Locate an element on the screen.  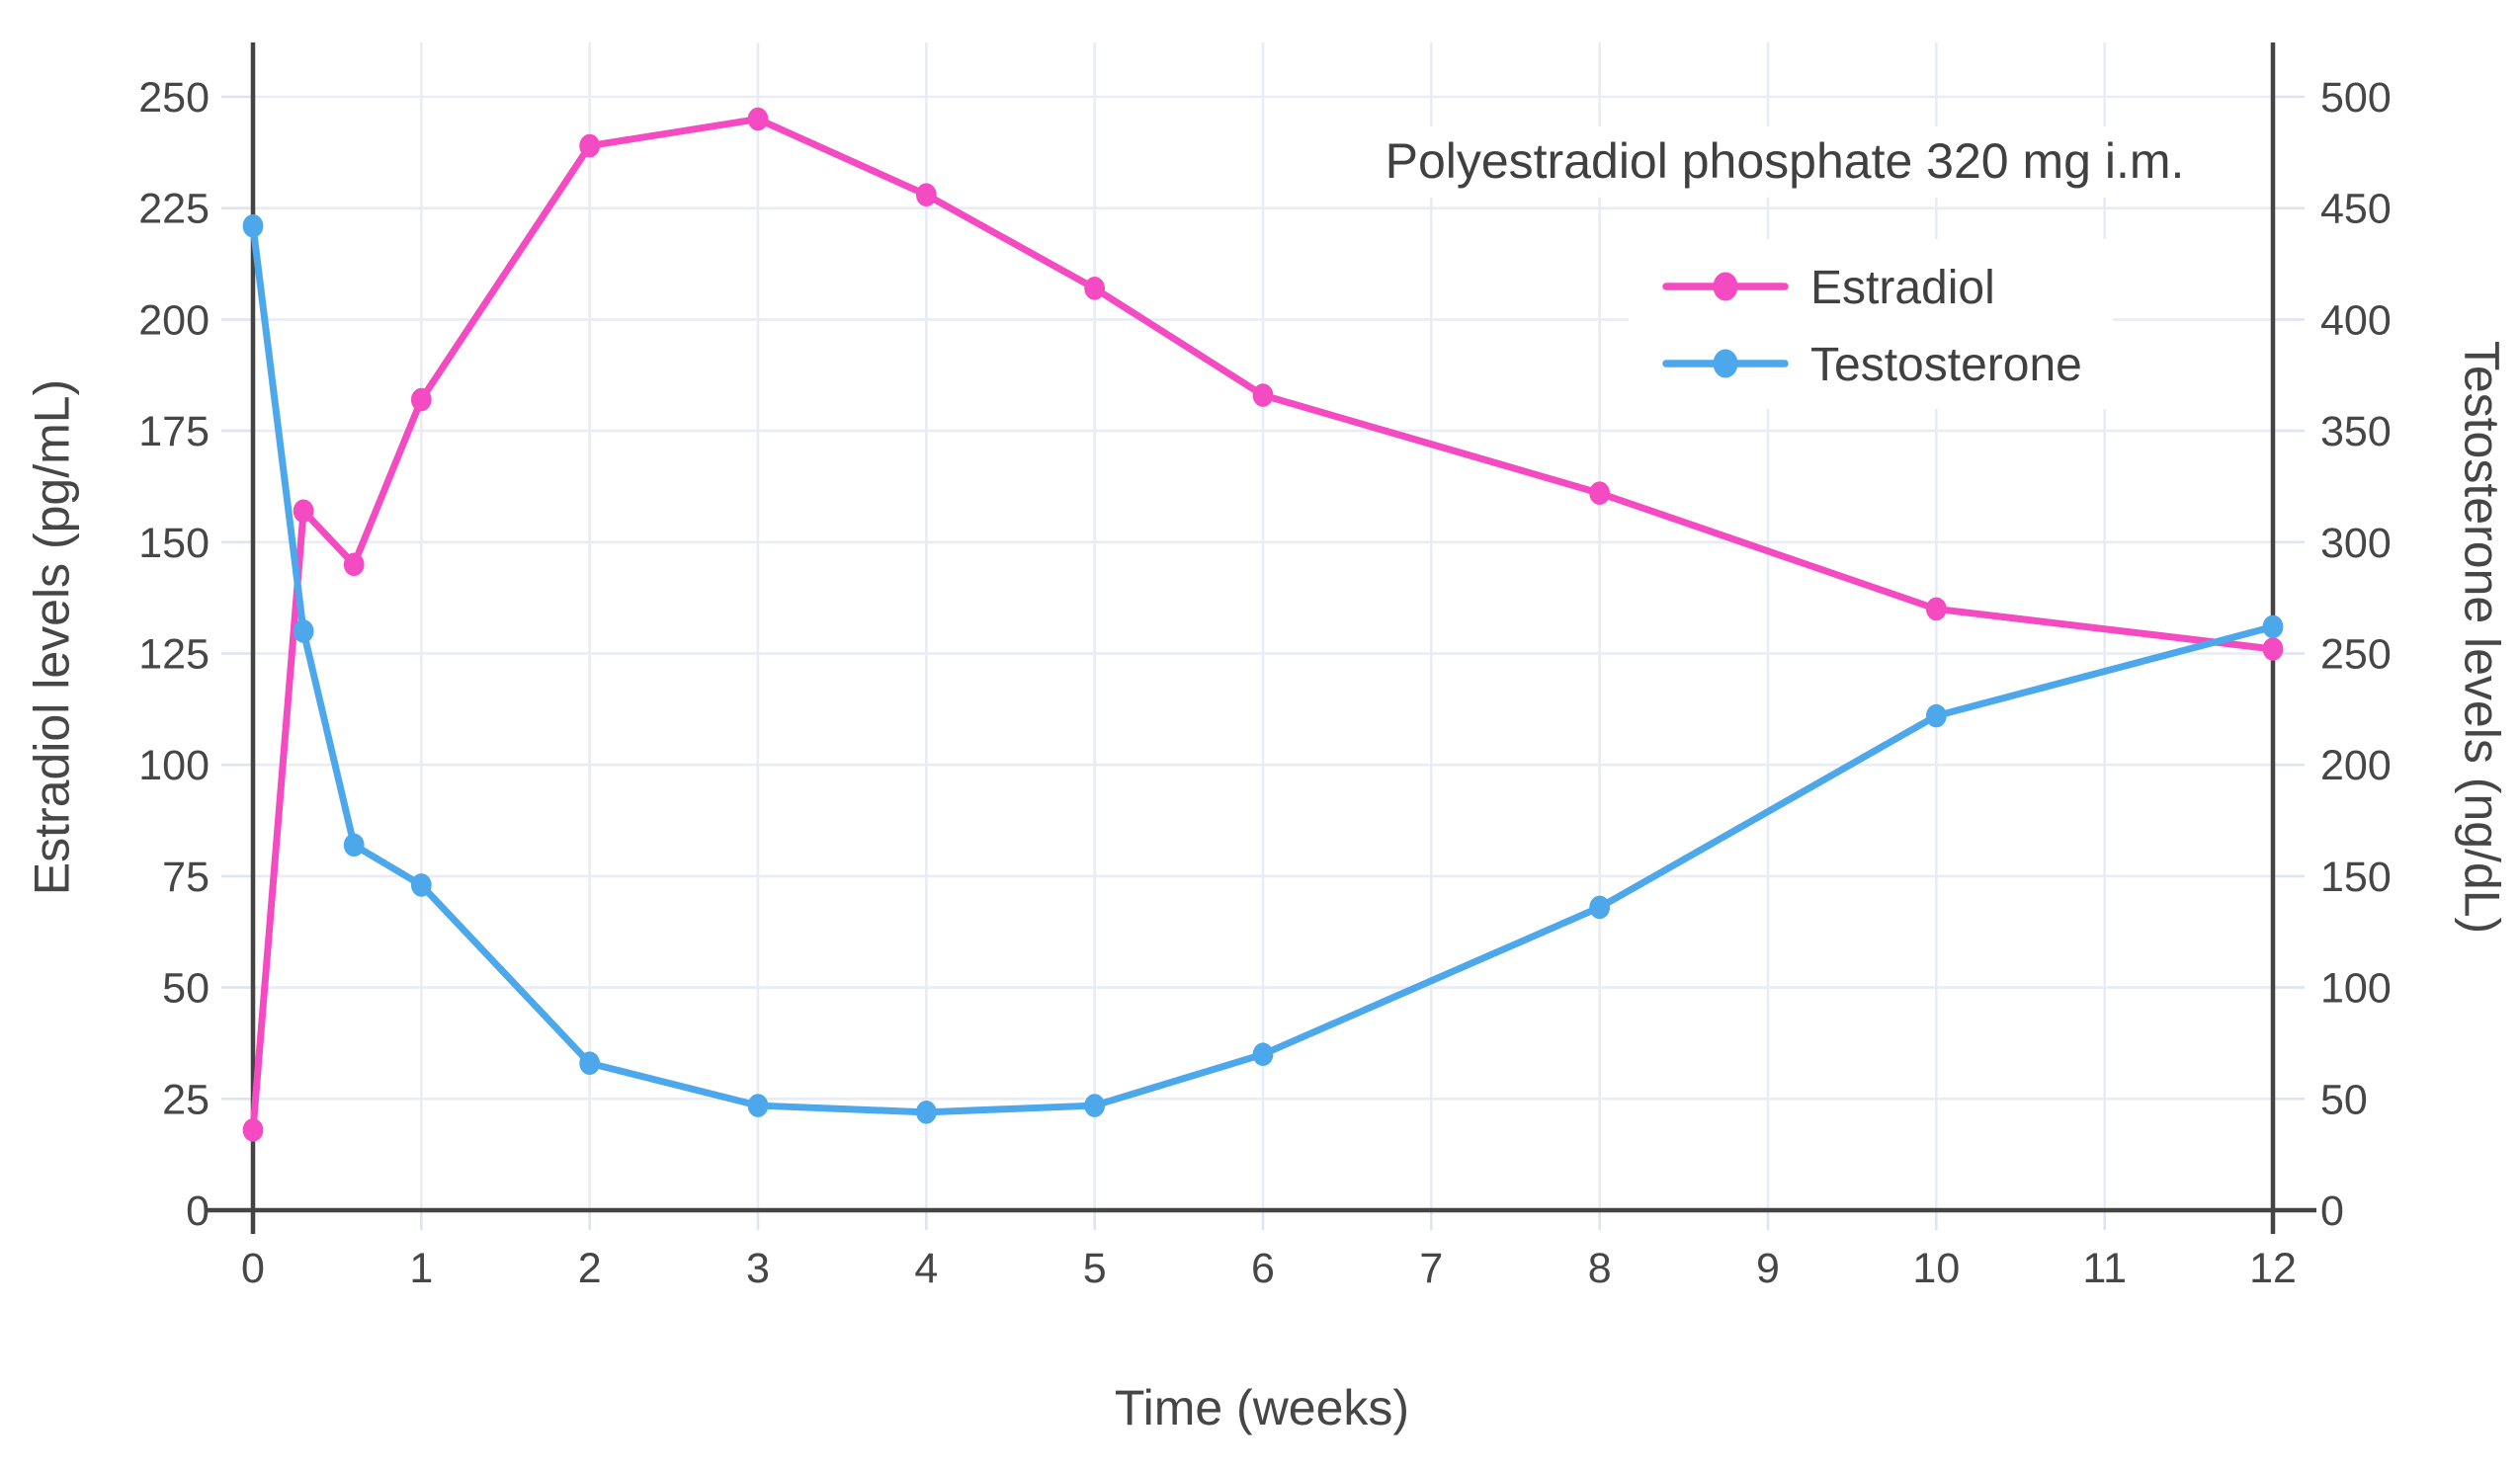
x-tick-label-3: 3 is located at coordinates (758, 1268).